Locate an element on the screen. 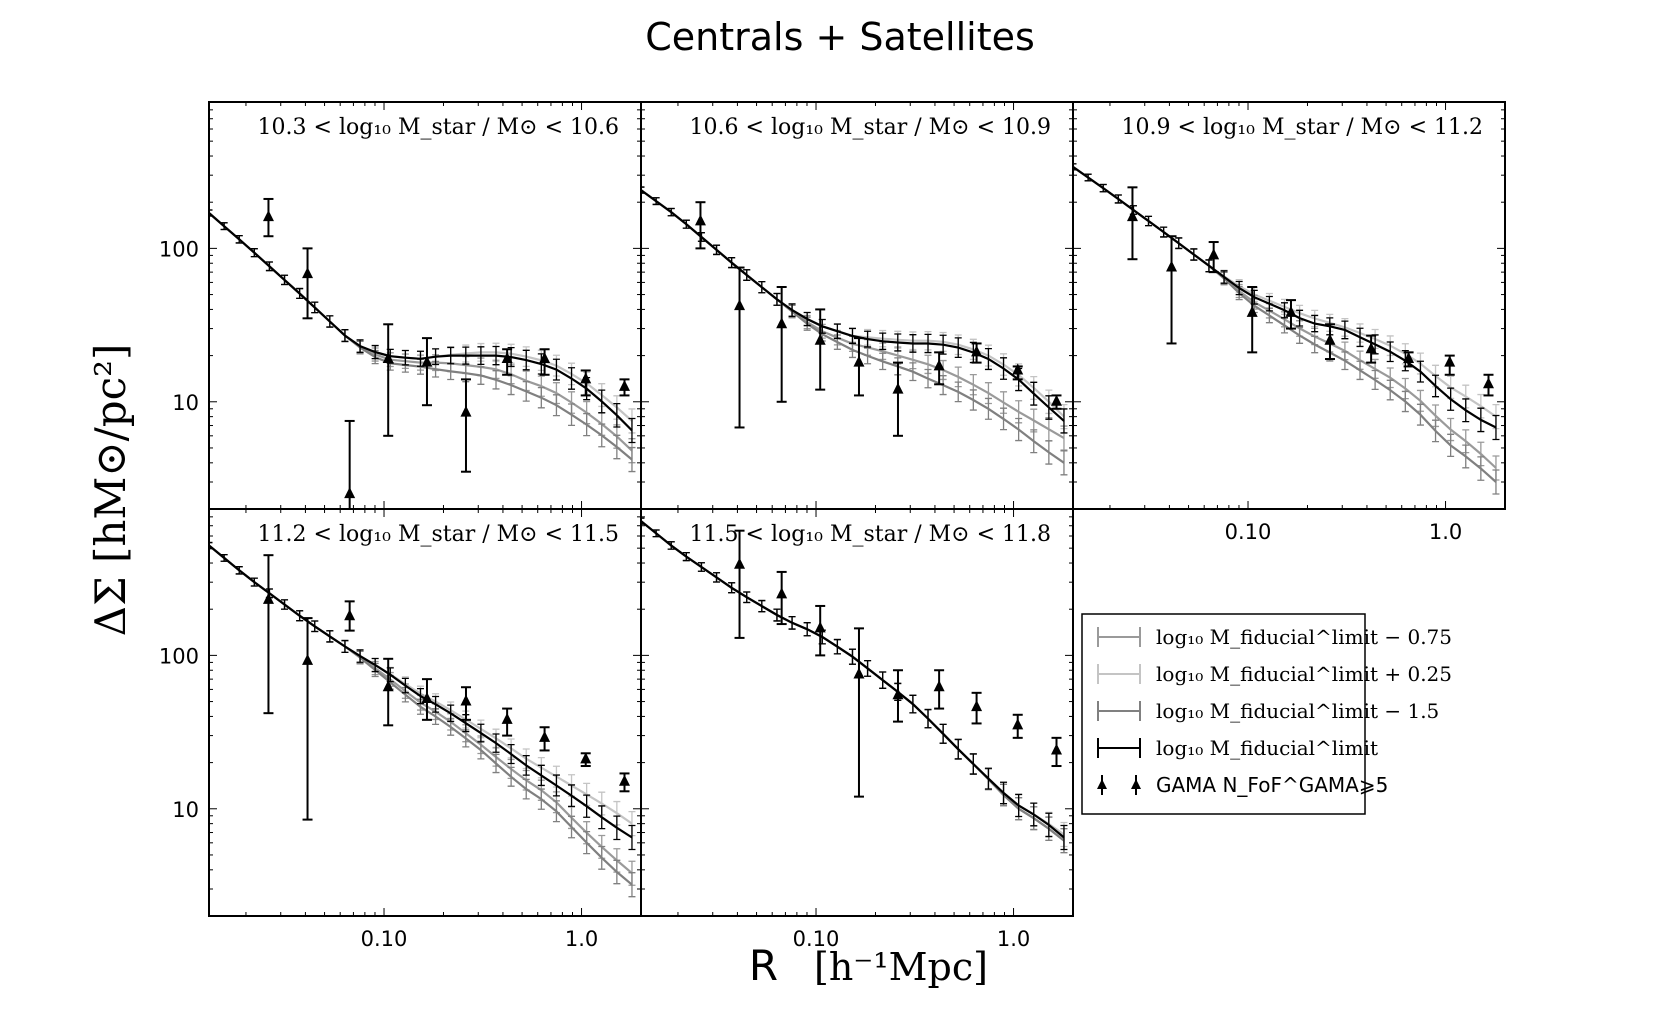 The image size is (1661, 1015). panel-plot-area is located at coordinates (422, 719).